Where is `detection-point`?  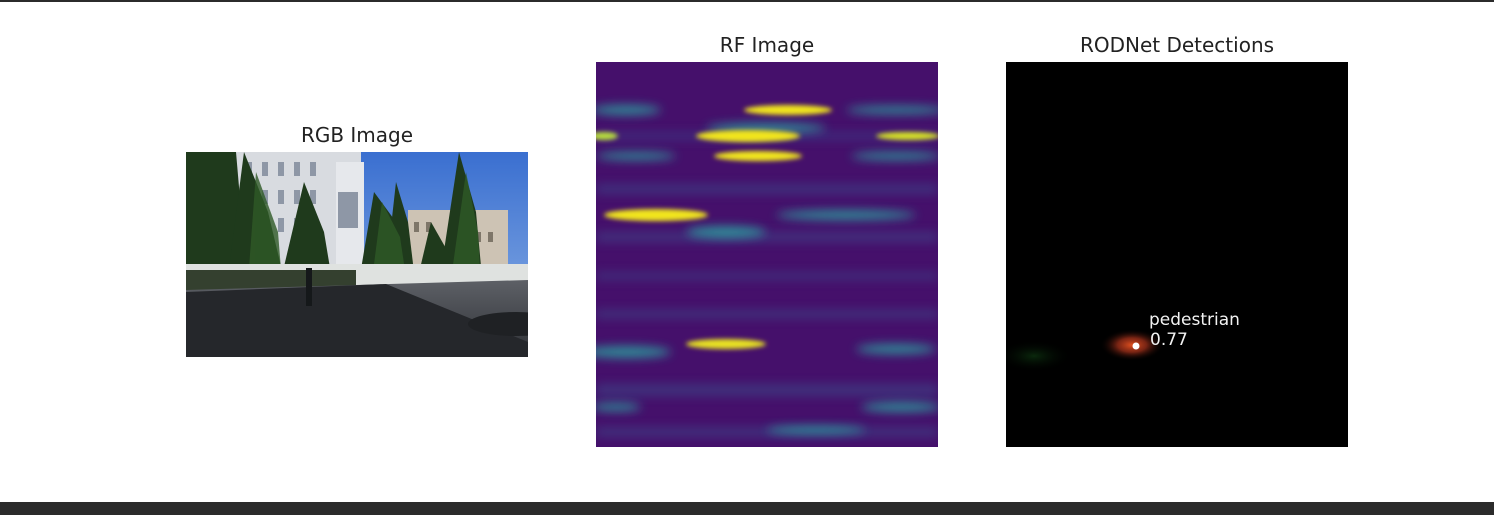
detection-point is located at coordinates (1136, 346).